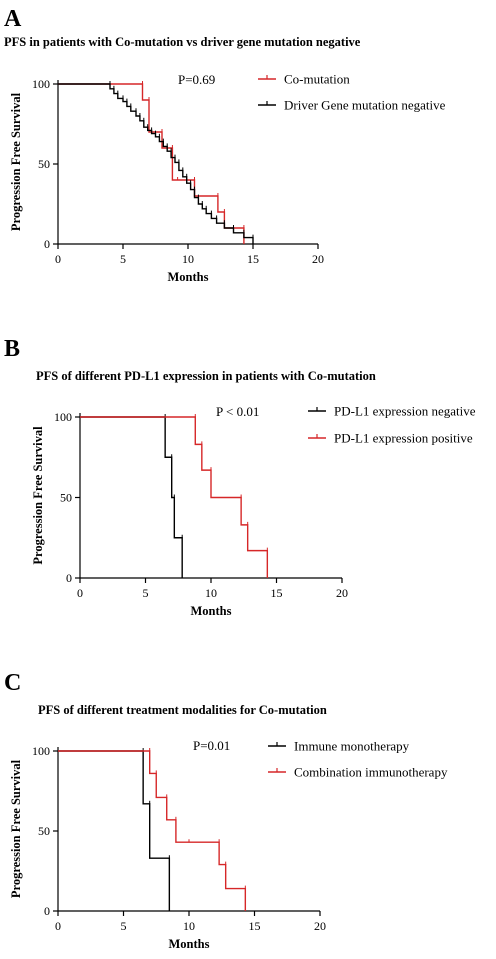 The width and height of the screenshot is (496, 959). Describe the element at coordinates (405, 411) in the screenshot. I see `legend-label: PD-L1 expression negative` at that location.